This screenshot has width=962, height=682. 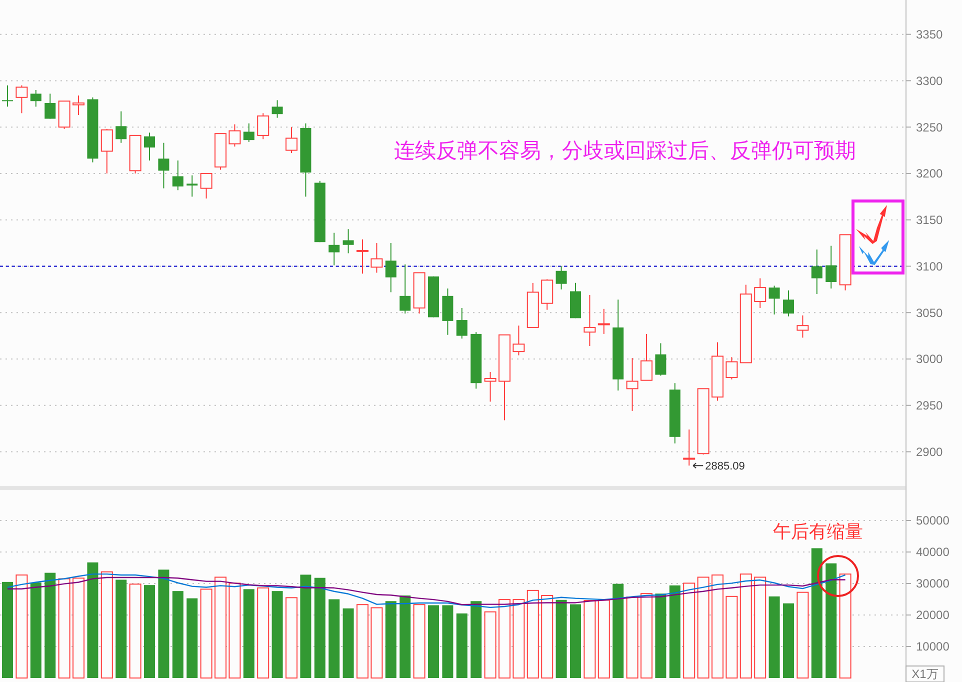 I want to click on text: X1万, so click(x=925, y=674).